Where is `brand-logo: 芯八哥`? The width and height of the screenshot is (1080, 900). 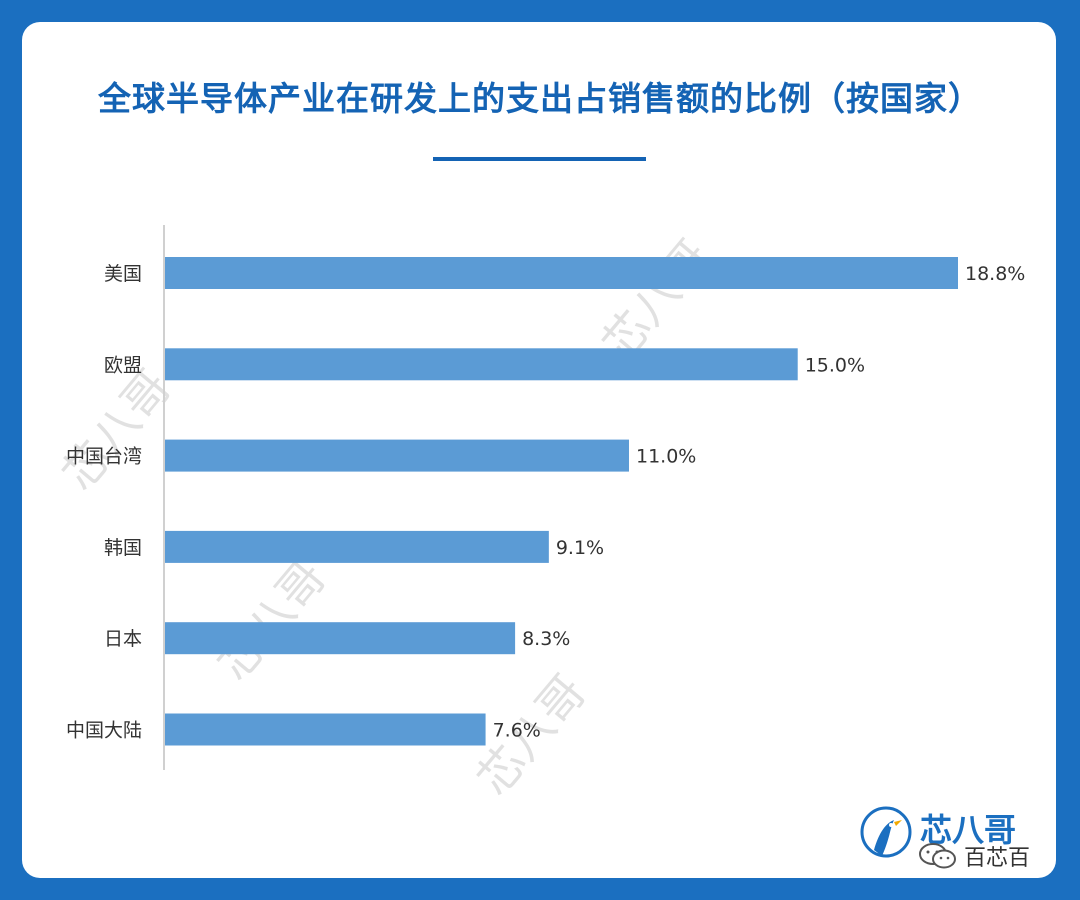
brand-logo: 芯八哥 is located at coordinates (938, 835).